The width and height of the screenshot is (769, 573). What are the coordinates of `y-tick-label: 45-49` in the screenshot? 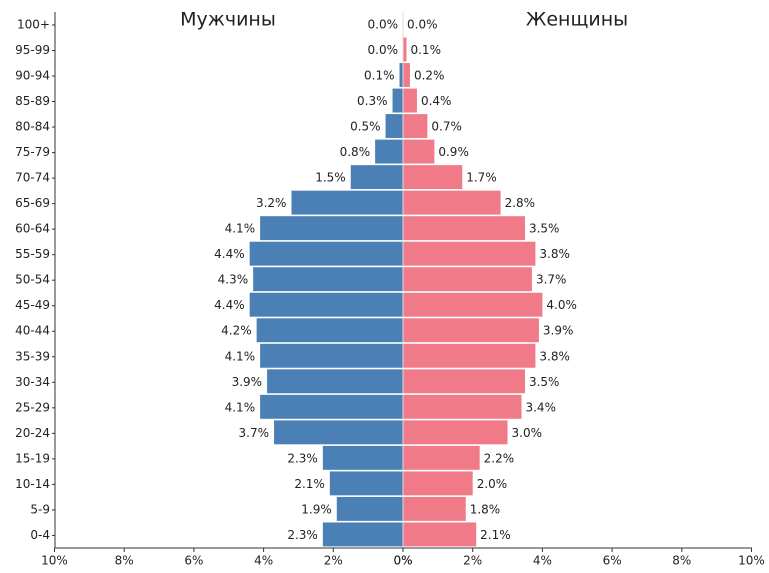 It's located at (32, 305).